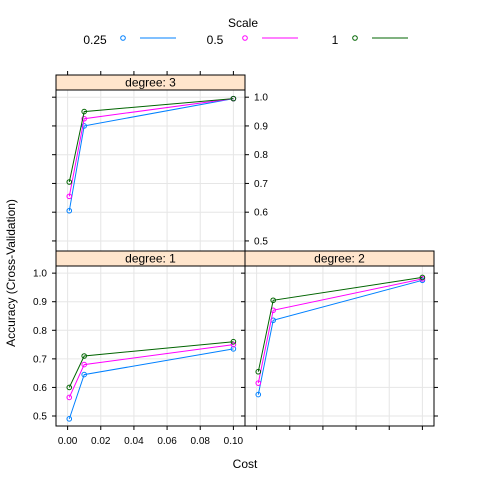  What do you see at coordinates (134, 441) in the screenshot?
I see `x-tick-label: 0.04` at bounding box center [134, 441].